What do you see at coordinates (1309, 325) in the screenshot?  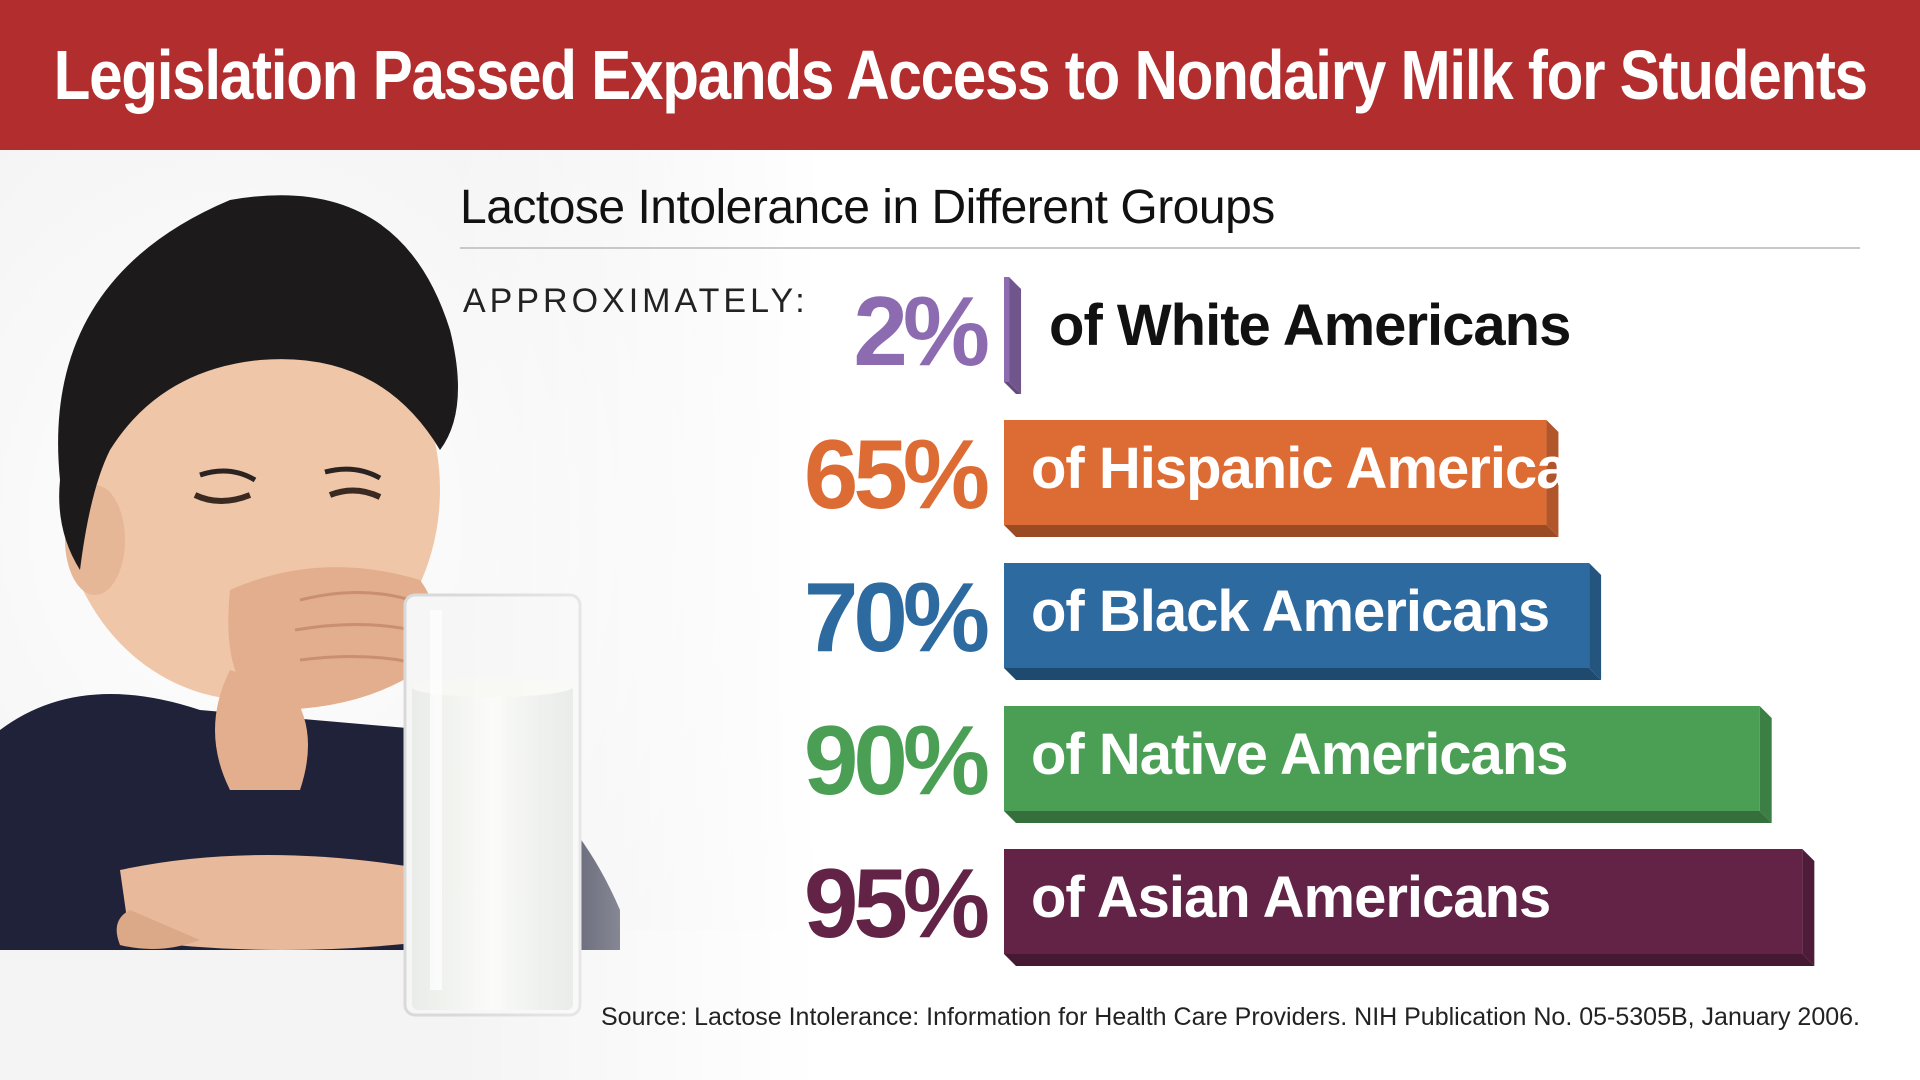 I see `bar-category-label: of White Americans` at bounding box center [1309, 325].